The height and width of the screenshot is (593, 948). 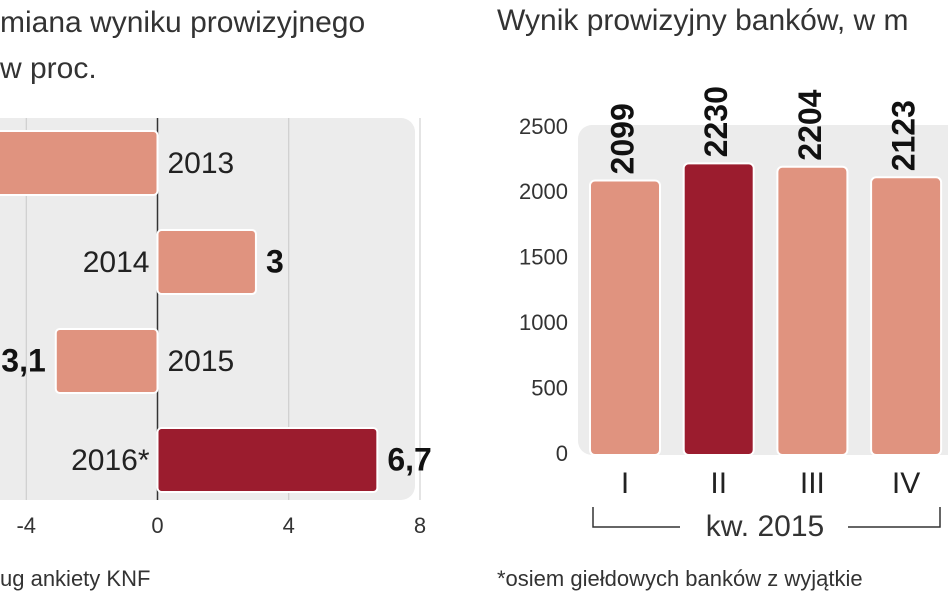 What do you see at coordinates (812, 483) in the screenshot?
I see `x-tick-label: III` at bounding box center [812, 483].